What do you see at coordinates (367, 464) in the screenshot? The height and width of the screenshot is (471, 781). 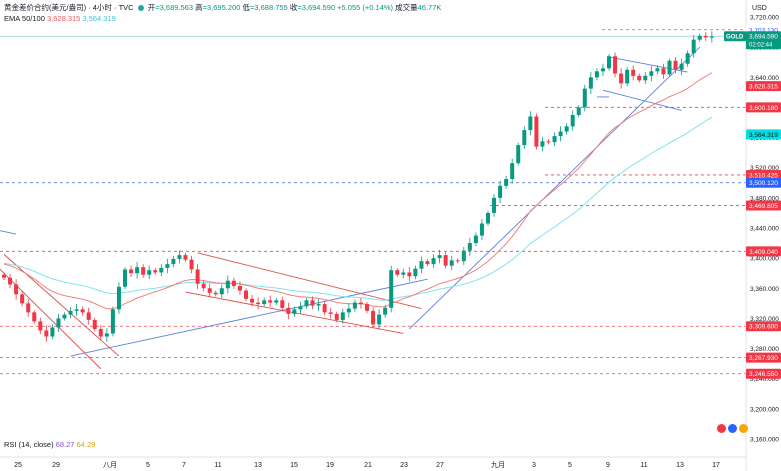 I see `time-axis: 25 29 八月 5 7 11 13 15 19 21 23 27 九月 3 5 9 11 13 17` at bounding box center [367, 464].